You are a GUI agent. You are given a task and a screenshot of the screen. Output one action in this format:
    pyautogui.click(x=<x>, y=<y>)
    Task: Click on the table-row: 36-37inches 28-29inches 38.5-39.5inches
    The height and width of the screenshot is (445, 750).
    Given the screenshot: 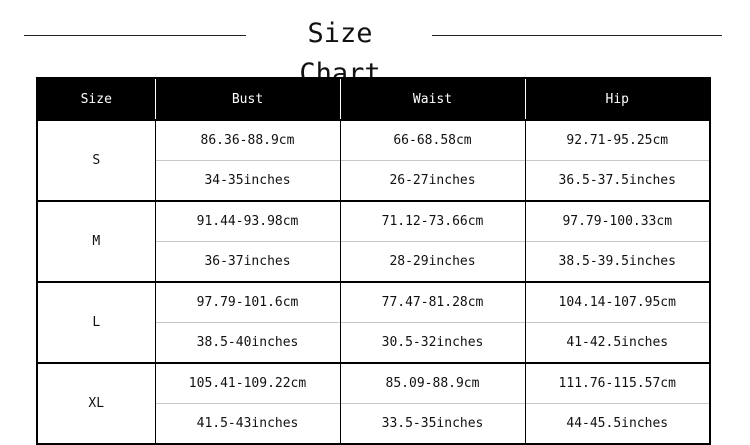 What is the action you would take?
    pyautogui.click(x=373, y=261)
    